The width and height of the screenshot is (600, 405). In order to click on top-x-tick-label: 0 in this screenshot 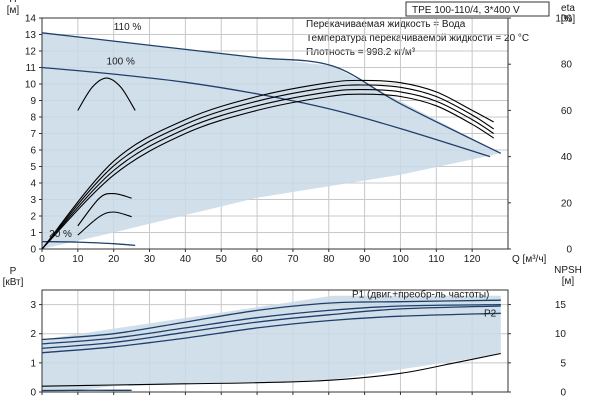, I will do `click(42, 259)`.